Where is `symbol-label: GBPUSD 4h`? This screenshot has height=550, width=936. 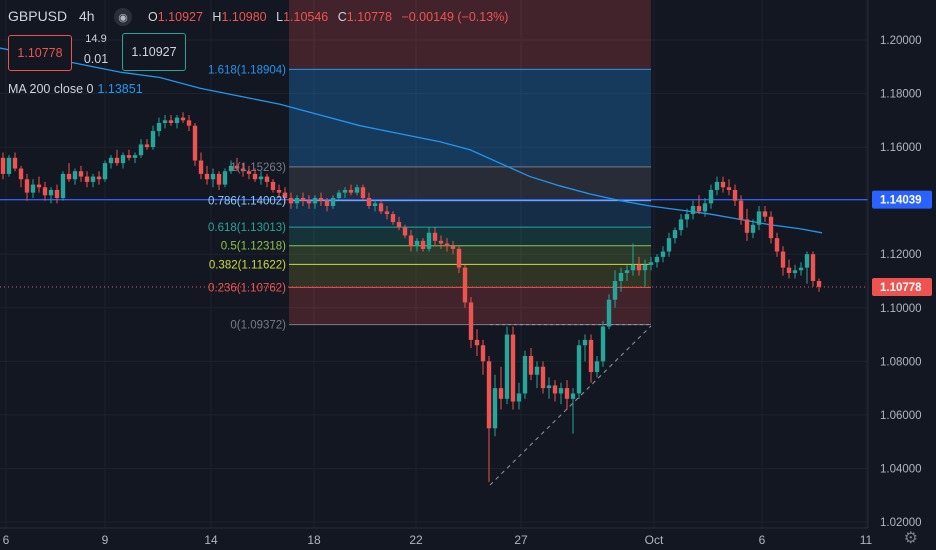 symbol-label: GBPUSD 4h is located at coordinates (51, 16).